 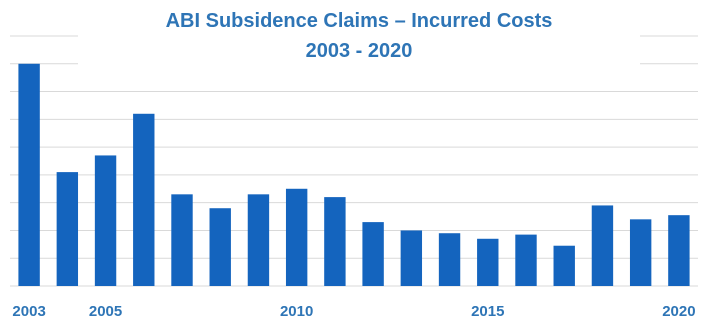 What do you see at coordinates (373, 254) in the screenshot?
I see `bar-2012` at bounding box center [373, 254].